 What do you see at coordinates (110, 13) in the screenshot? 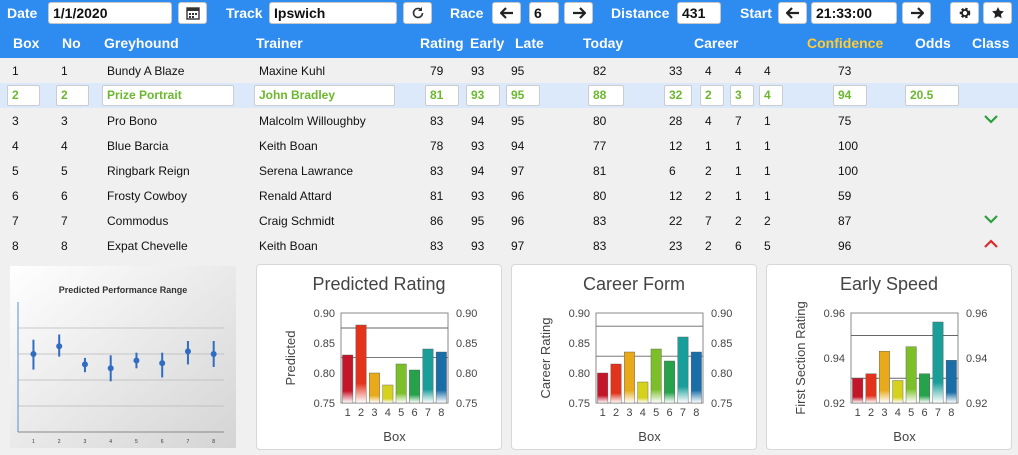
I see `date-field: 1/1/2020` at bounding box center [110, 13].